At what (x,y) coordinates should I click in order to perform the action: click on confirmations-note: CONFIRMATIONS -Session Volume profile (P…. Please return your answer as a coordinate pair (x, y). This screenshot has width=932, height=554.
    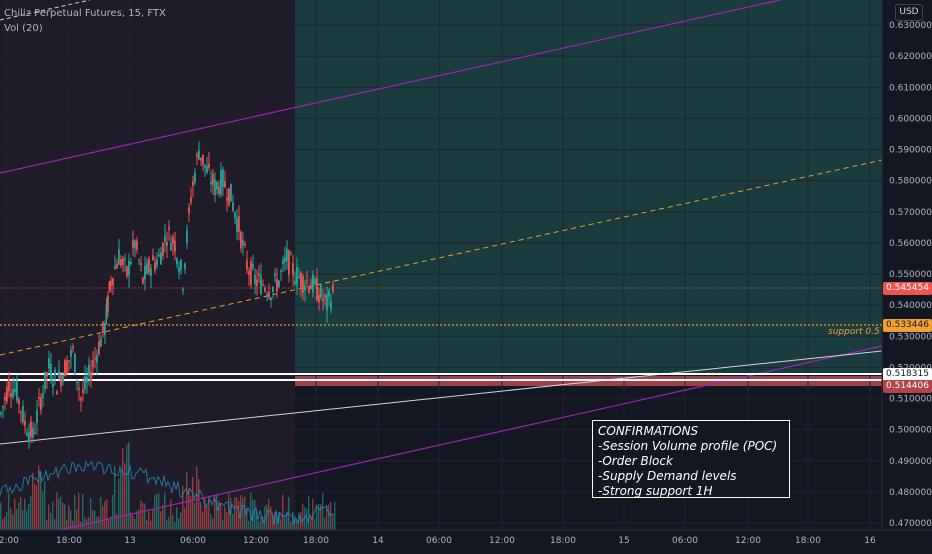
    Looking at the image, I should click on (691, 459).